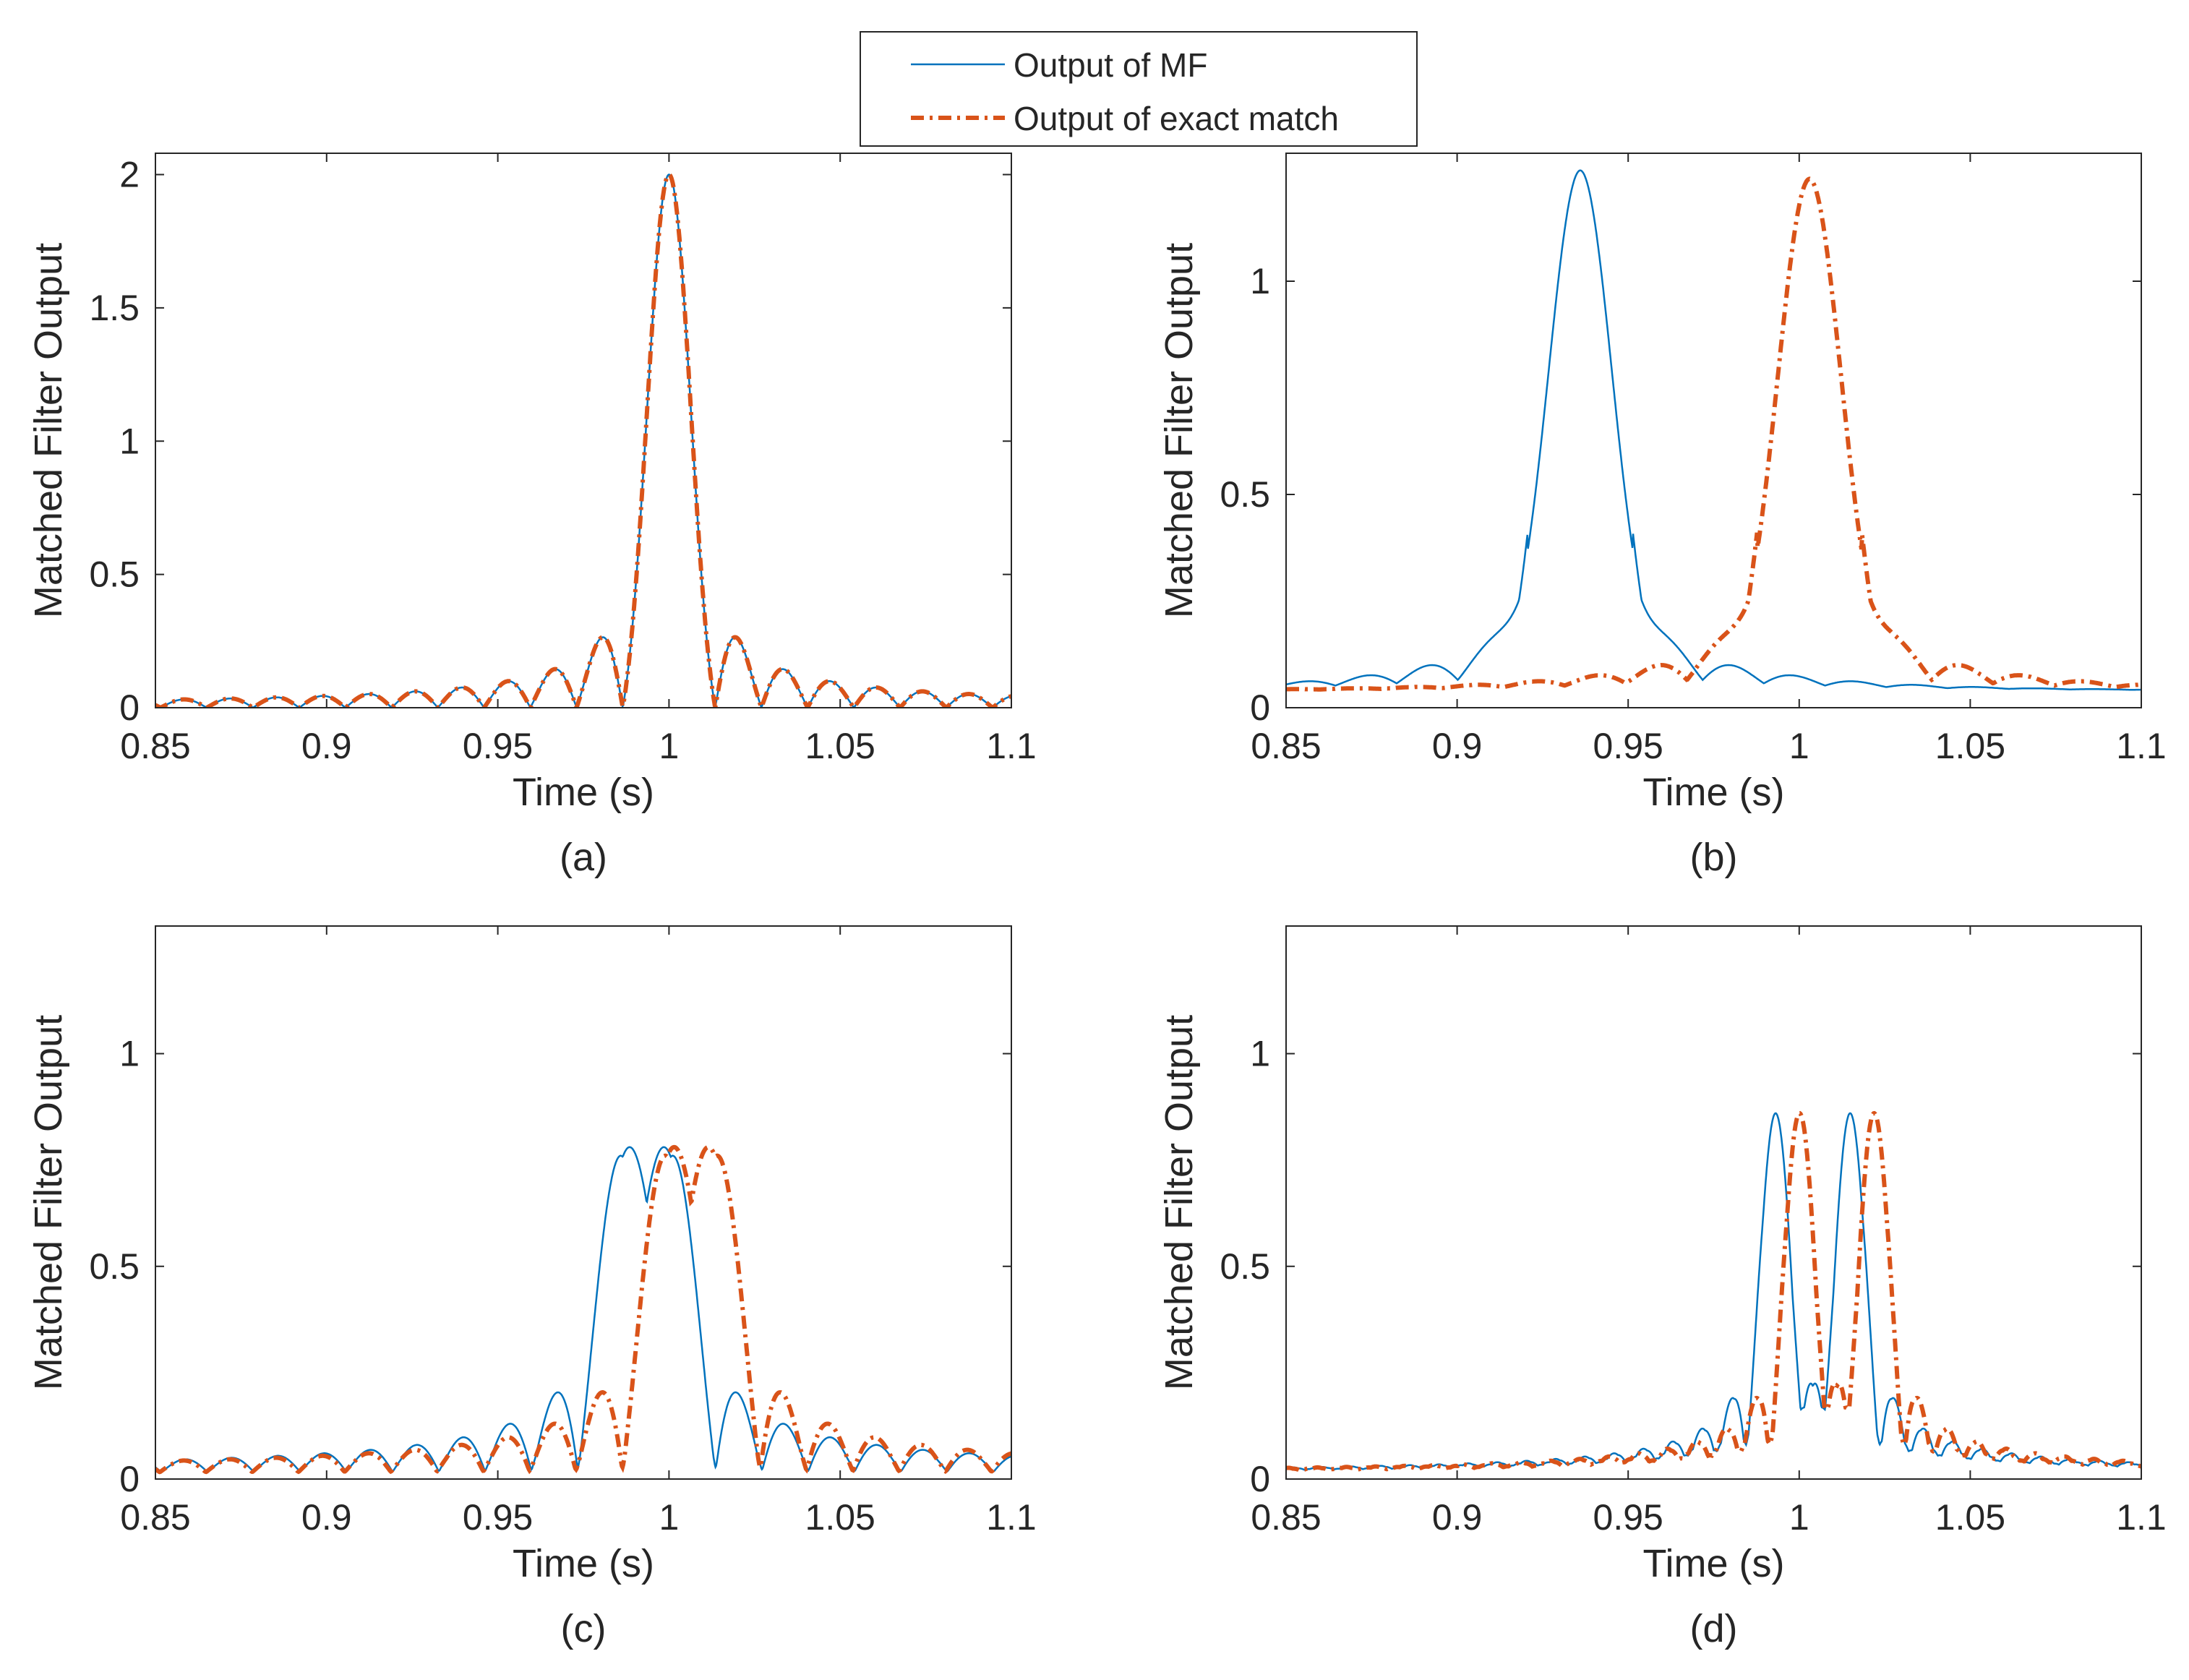 Image resolution: width=2189 pixels, height=1680 pixels. I want to click on y-tick-label: 2, so click(129, 175).